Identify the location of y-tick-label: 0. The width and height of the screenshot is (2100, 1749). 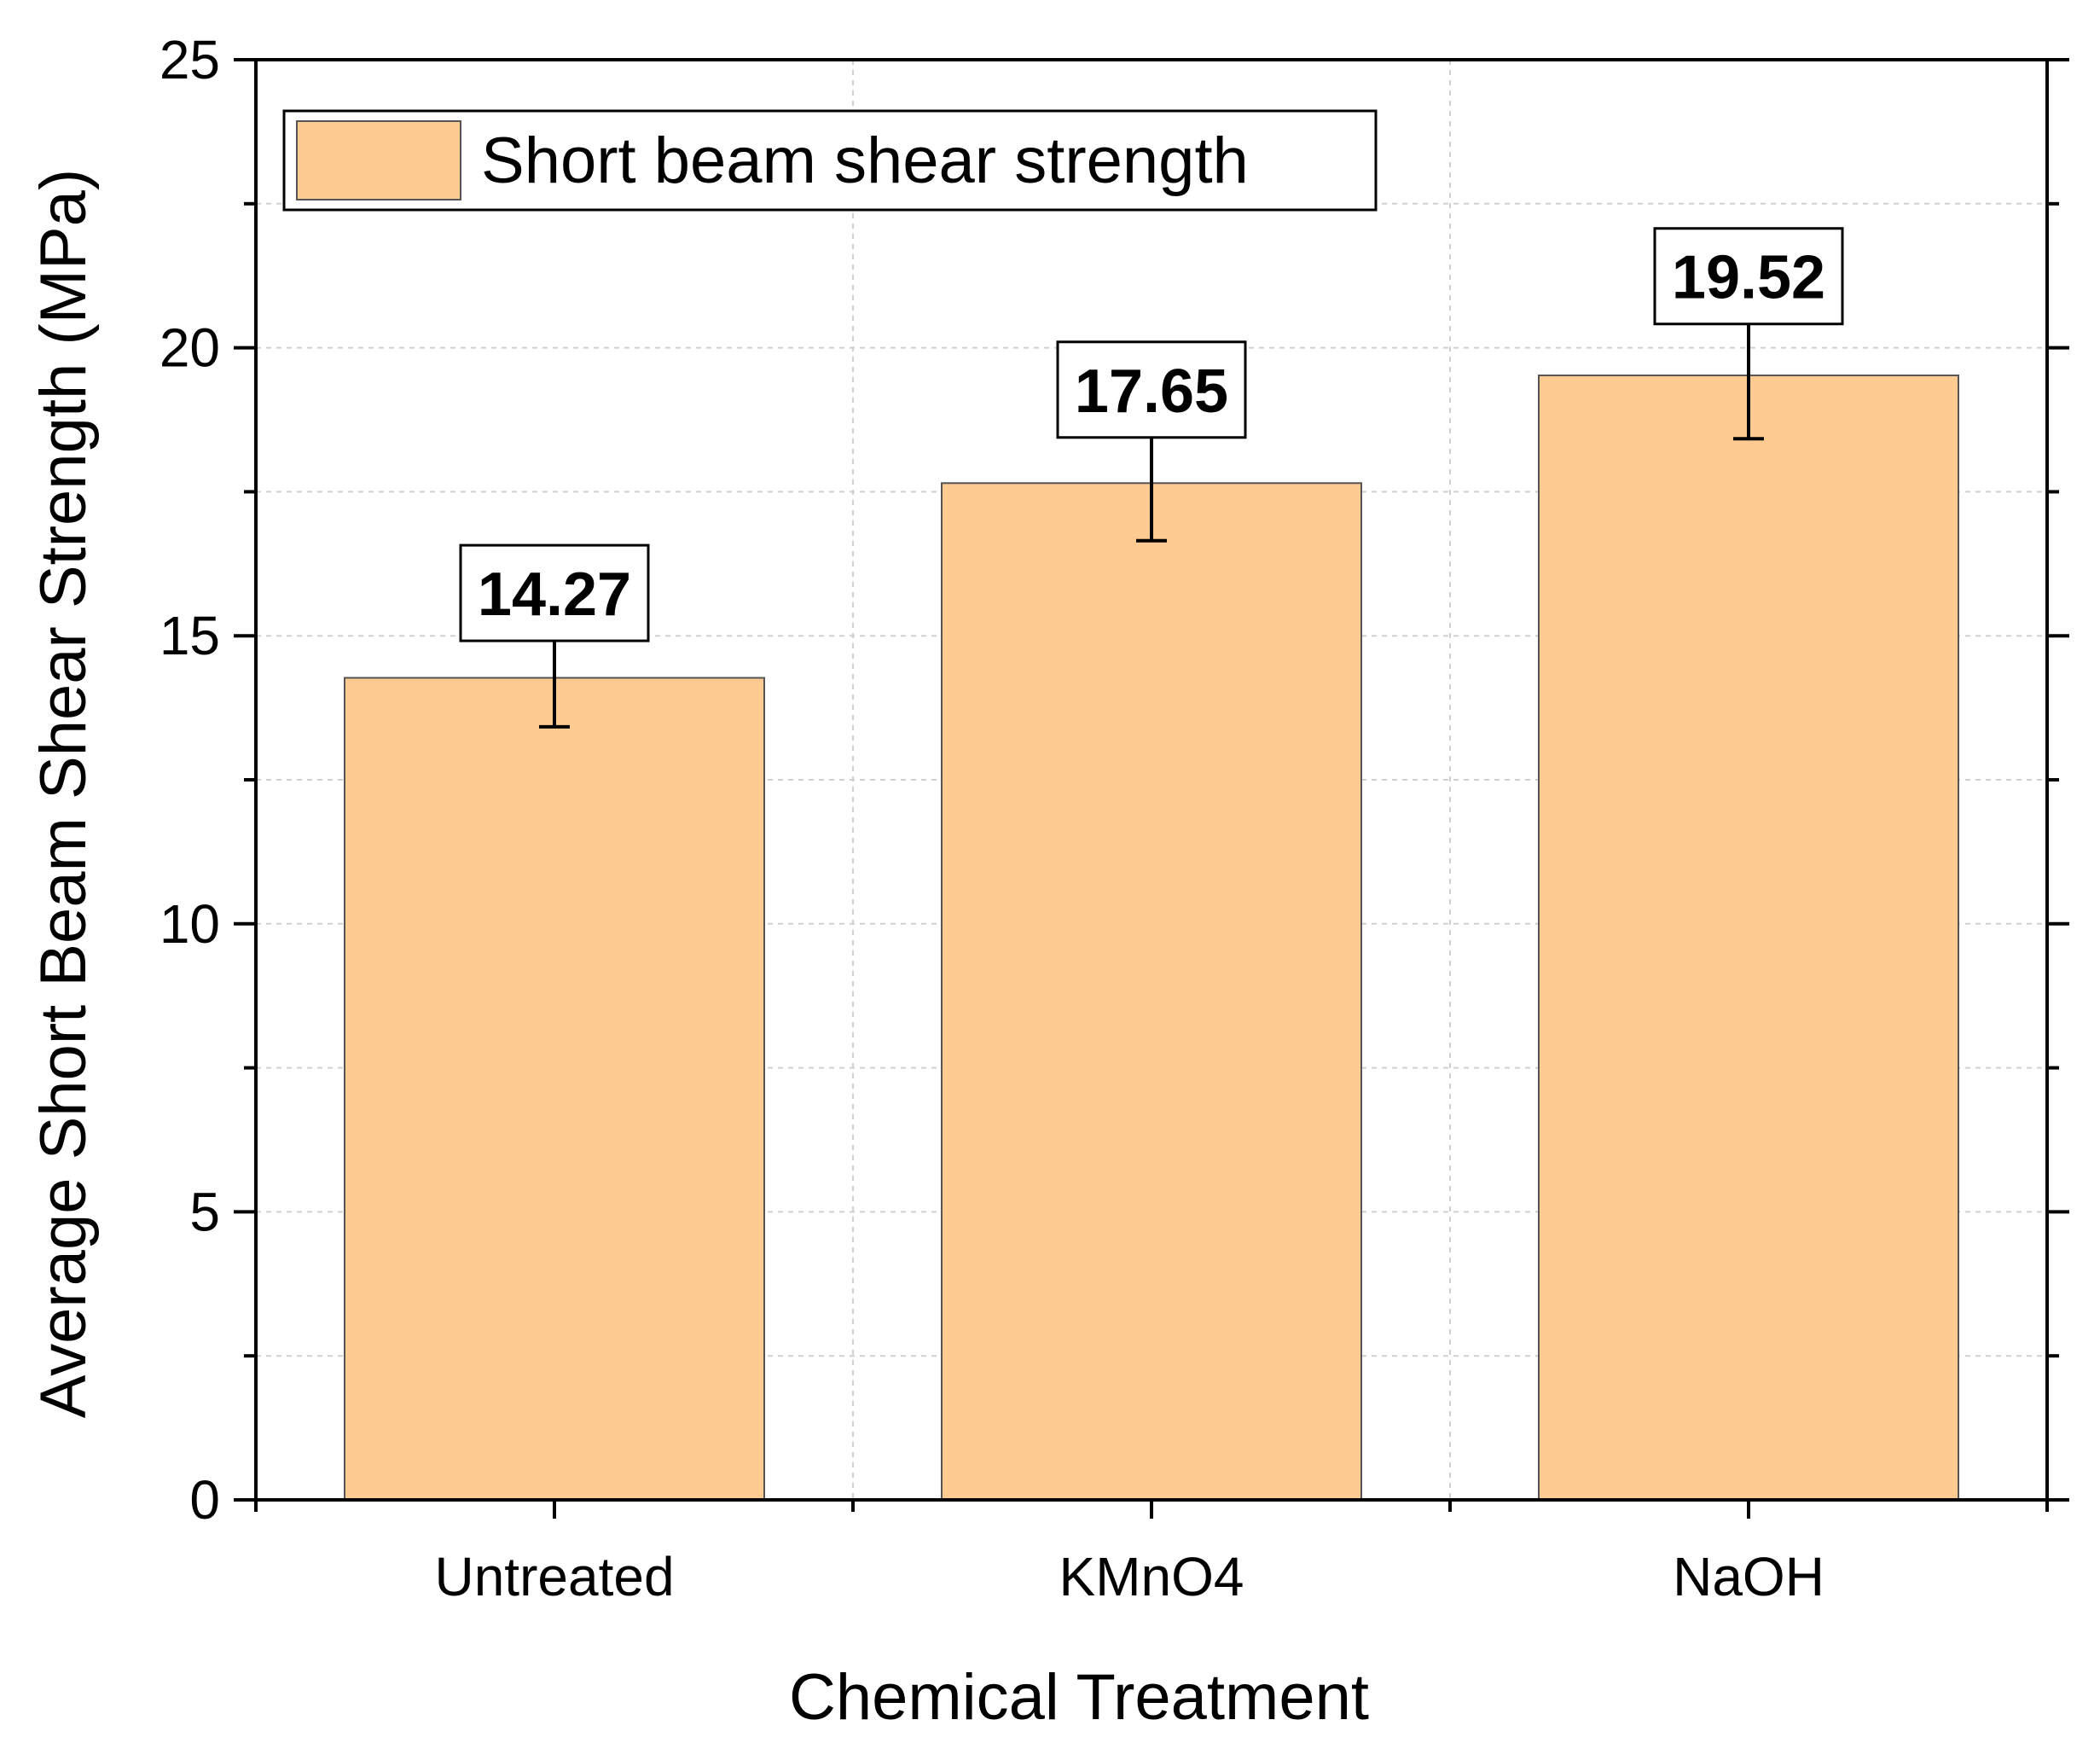
(204, 1500).